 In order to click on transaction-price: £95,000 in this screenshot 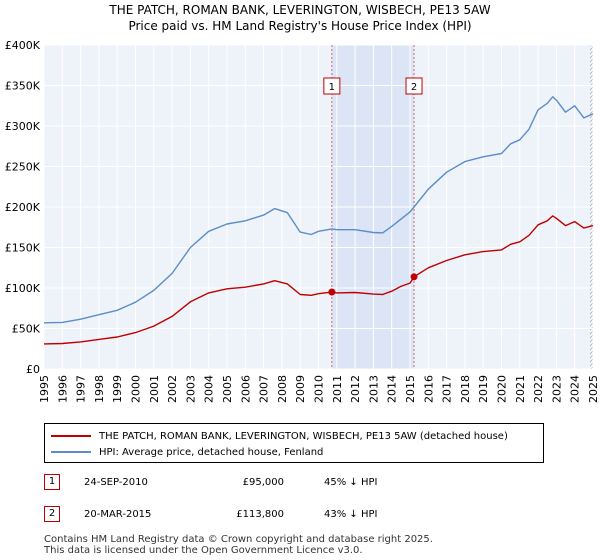, I will do `click(263, 482)`.